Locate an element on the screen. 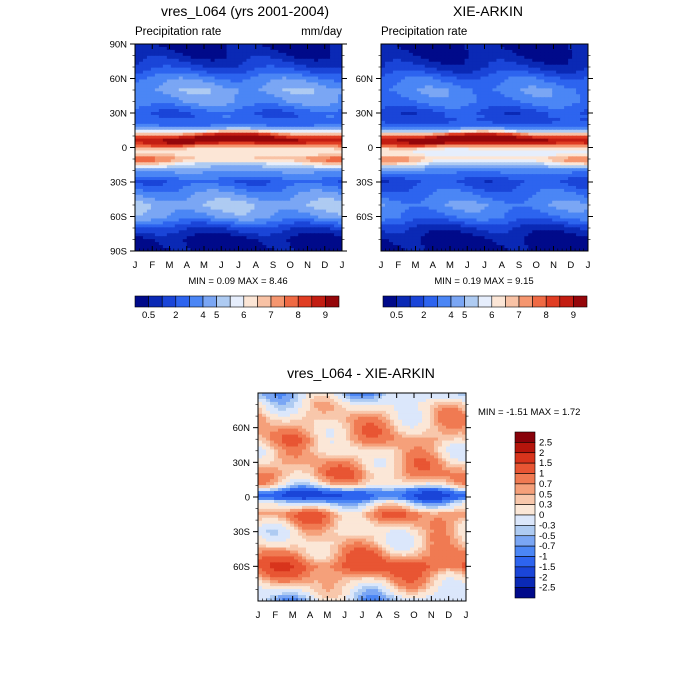 This screenshot has height=700, width=700. x-tick-label: A is located at coordinates (187, 265).